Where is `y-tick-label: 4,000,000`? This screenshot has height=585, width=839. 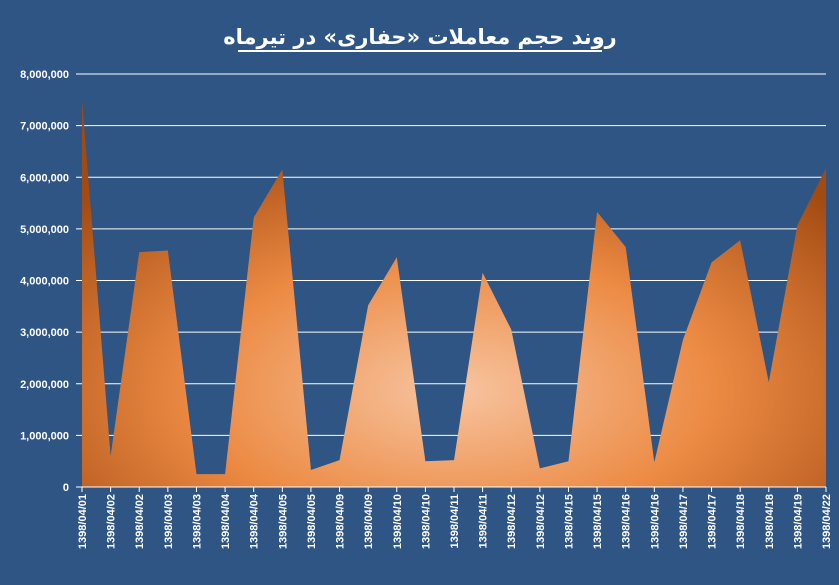
y-tick-label: 4,000,000 is located at coordinates (44, 282).